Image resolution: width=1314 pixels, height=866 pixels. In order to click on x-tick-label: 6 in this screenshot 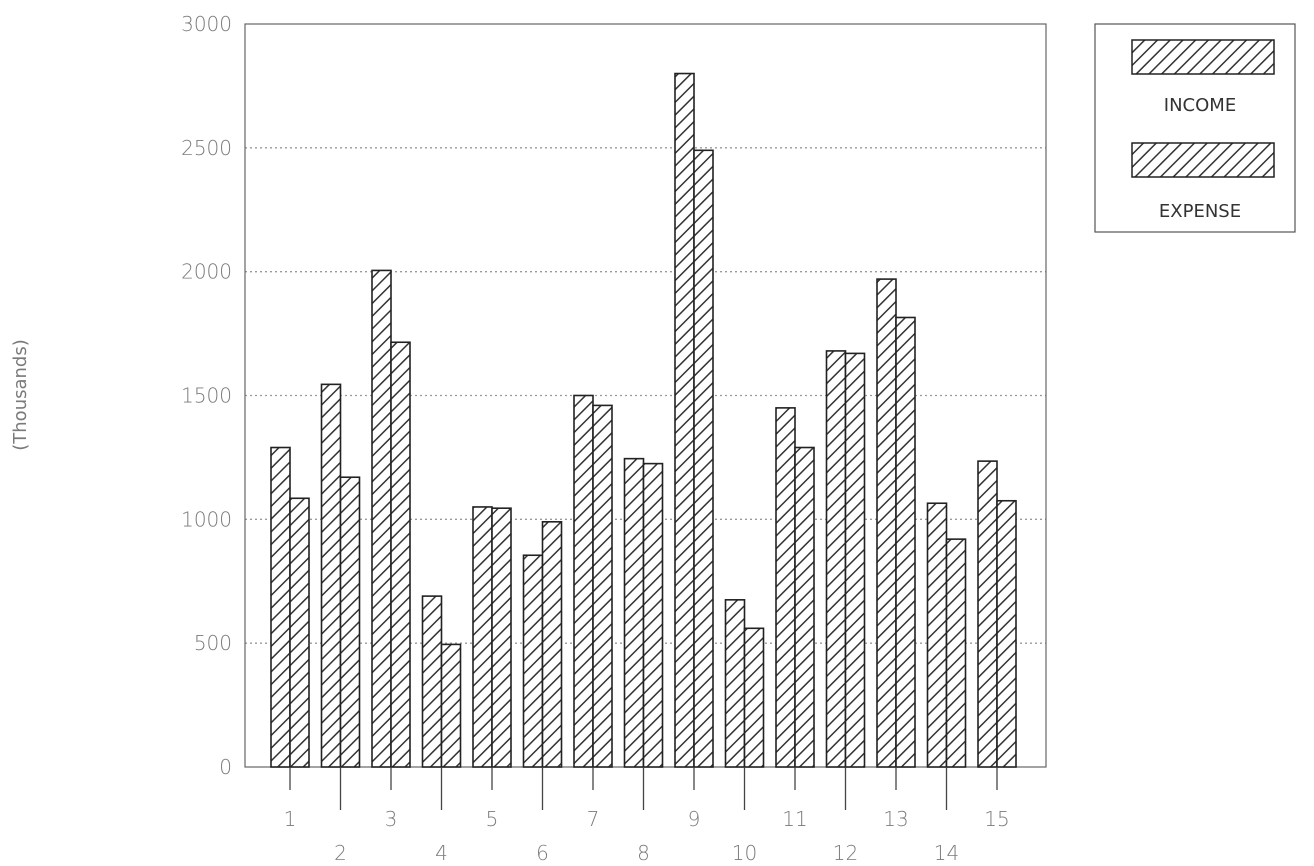, I will do `click(542, 853)`.